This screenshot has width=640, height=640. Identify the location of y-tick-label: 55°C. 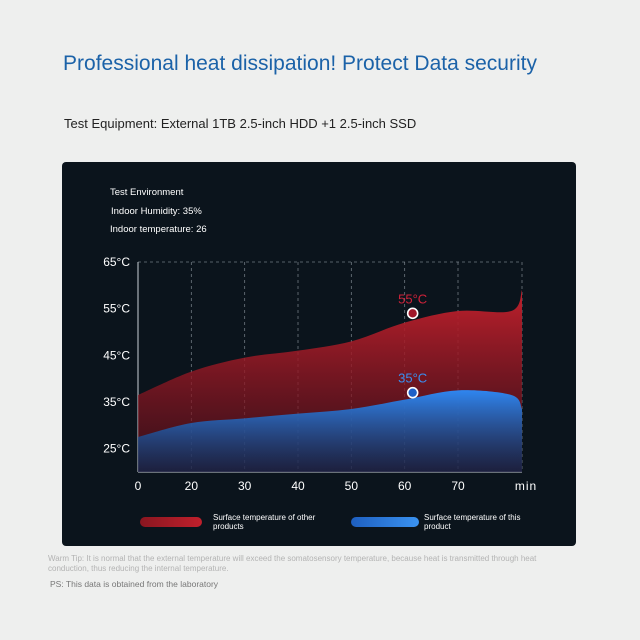
(116, 309).